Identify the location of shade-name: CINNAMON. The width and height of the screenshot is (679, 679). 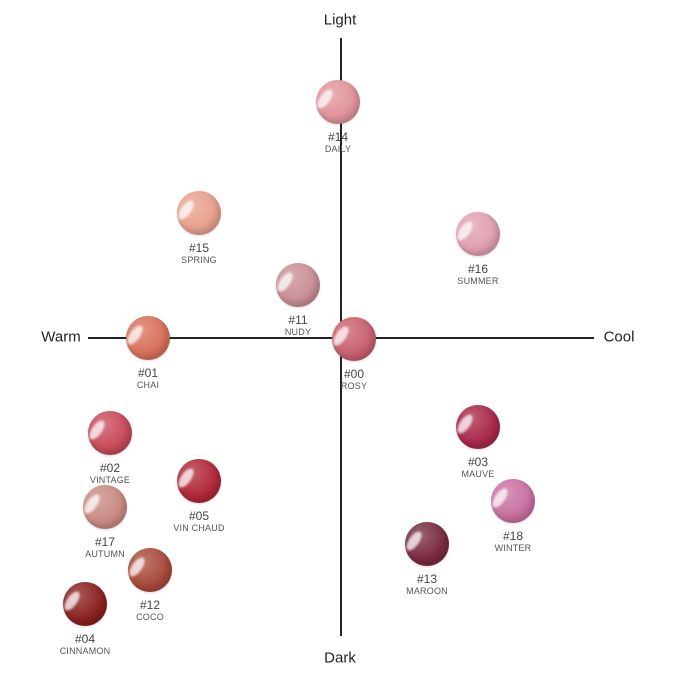
(85, 651).